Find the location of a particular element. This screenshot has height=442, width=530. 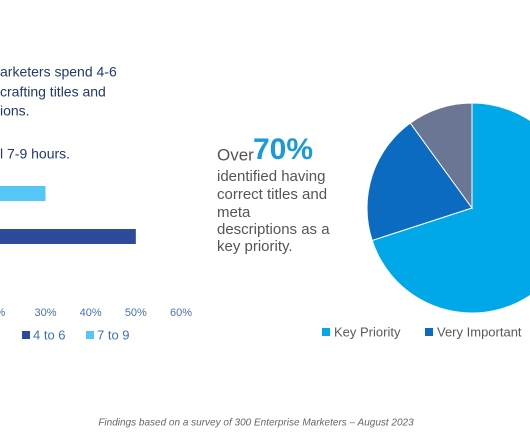

legend-label: Very Important is located at coordinates (479, 331).